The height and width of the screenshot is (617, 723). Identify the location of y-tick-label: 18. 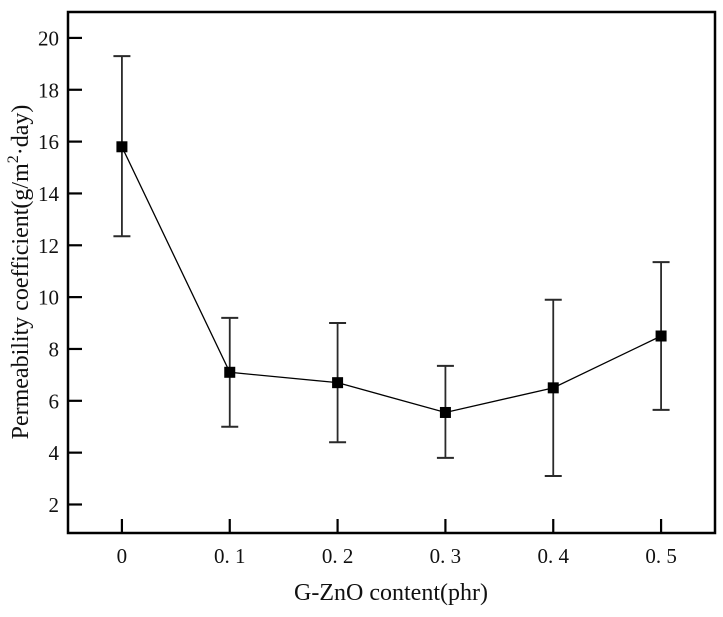
(48, 90).